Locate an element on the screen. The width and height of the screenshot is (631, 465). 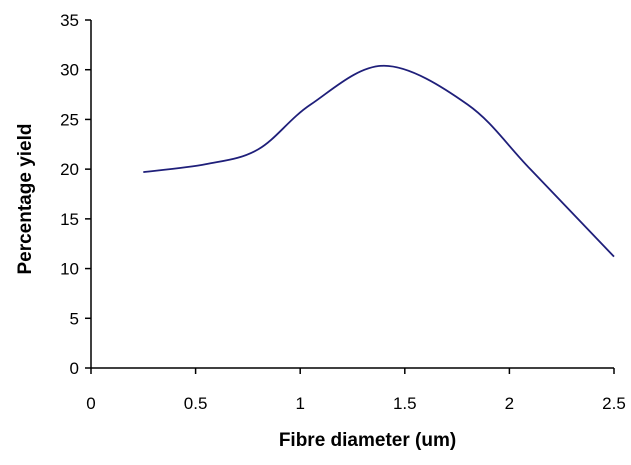
y-tick-label: 20 is located at coordinates (69, 169).